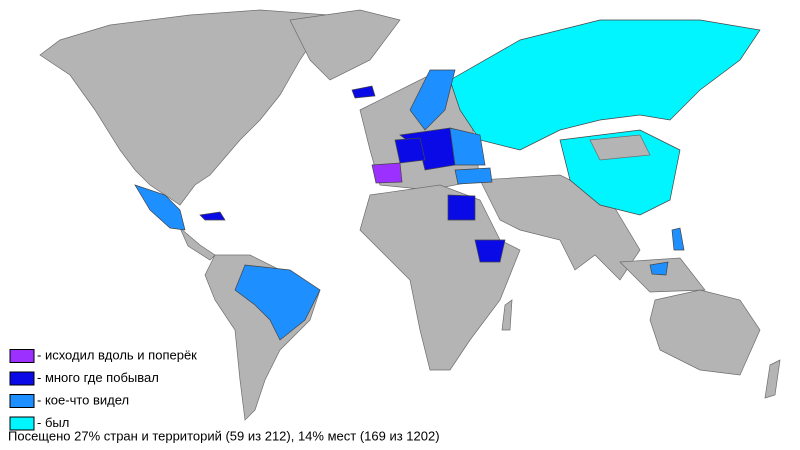  Describe the element at coordinates (117, 354) in the screenshot. I see `legend-label: - исходил вдоль и поперёк` at that location.